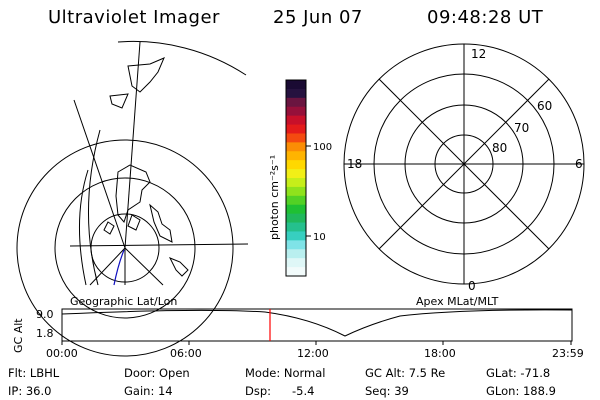 The width and height of the screenshot is (600, 400). What do you see at coordinates (62, 353) in the screenshot?
I see `xtick-label-0000: 00:00` at bounding box center [62, 353].